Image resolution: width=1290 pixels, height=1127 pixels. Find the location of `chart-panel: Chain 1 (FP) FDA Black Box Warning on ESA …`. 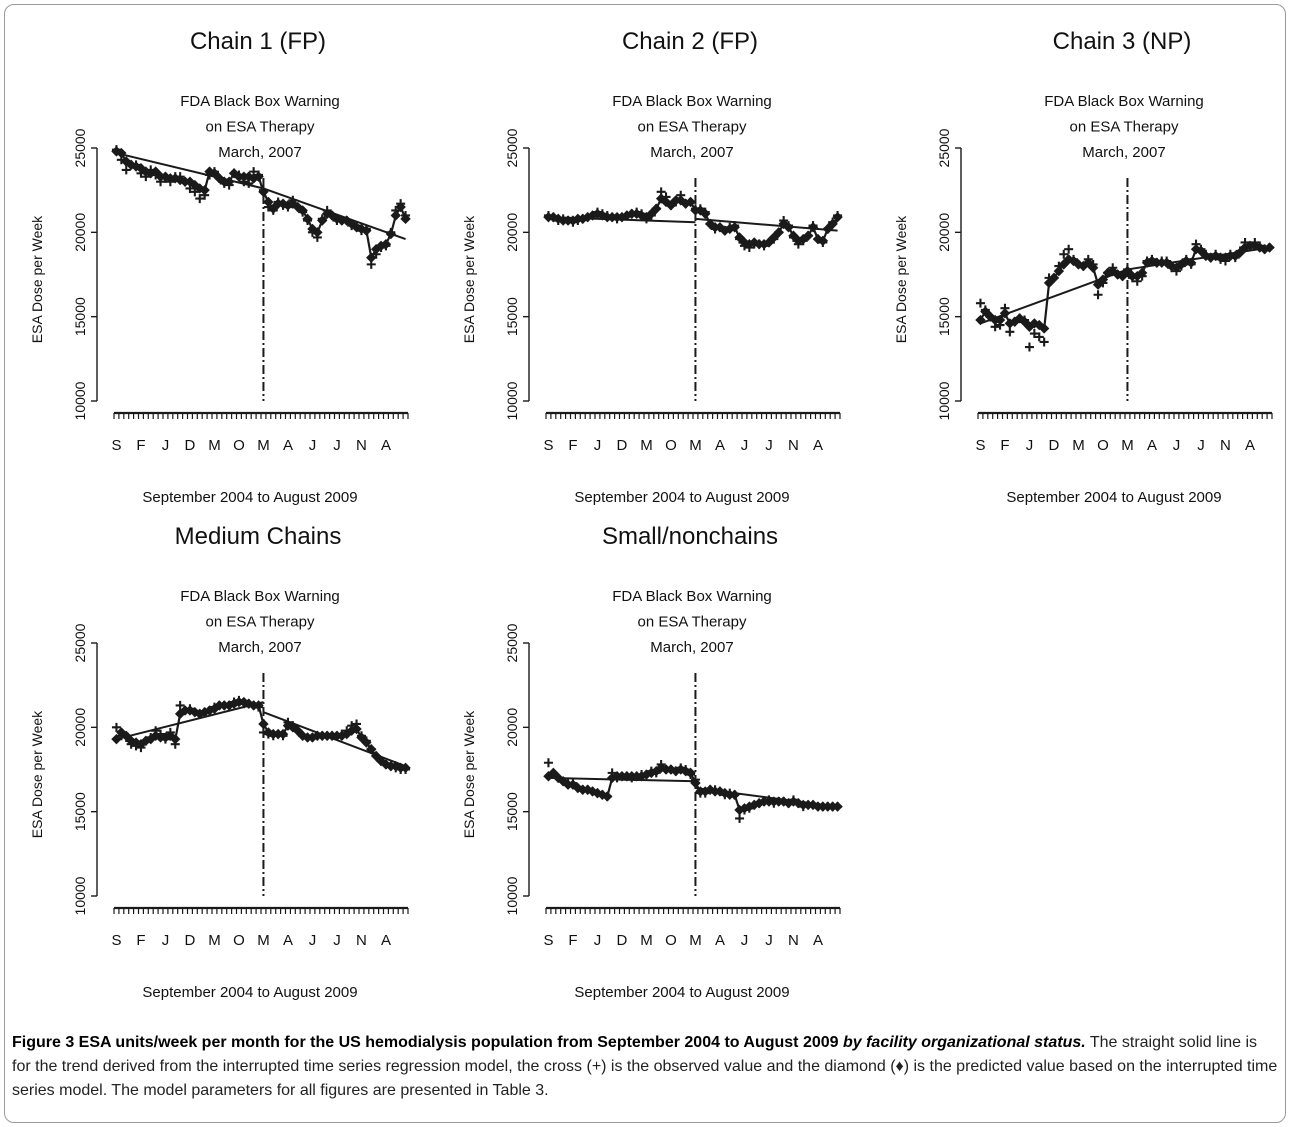

chart-panel: Chain 1 (FP) FDA Black Box Warning on ESA … is located at coordinates (220, 267).